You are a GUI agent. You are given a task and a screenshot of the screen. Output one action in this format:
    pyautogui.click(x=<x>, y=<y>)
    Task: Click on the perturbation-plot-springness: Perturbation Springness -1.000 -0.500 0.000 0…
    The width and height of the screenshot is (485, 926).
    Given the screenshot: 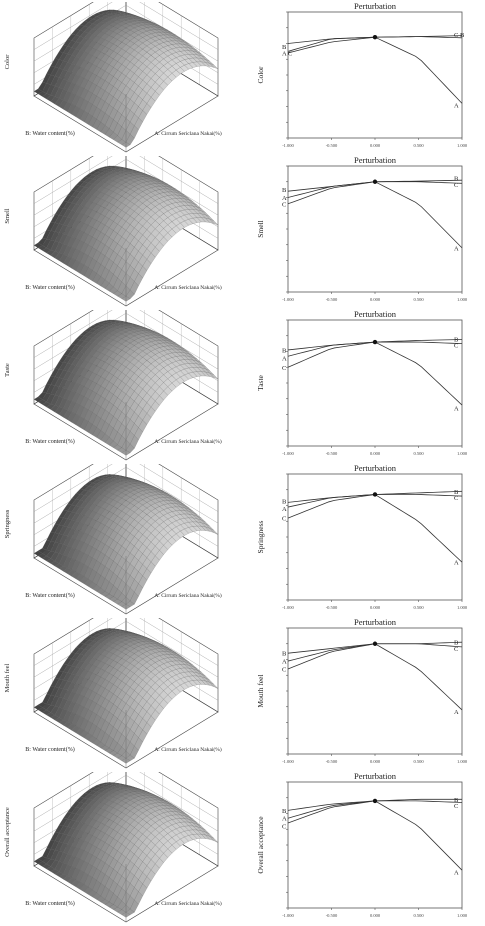 What is the action you would take?
    pyautogui.click(x=367, y=541)
    